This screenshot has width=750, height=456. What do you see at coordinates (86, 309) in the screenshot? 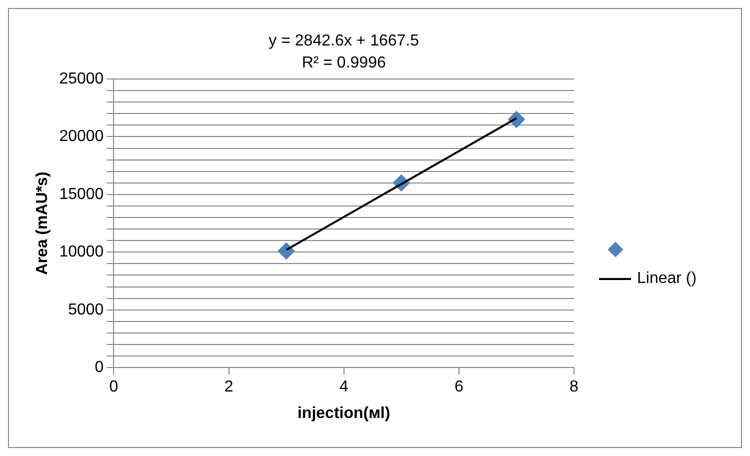
I see `y-tick-label: 5000` at bounding box center [86, 309].